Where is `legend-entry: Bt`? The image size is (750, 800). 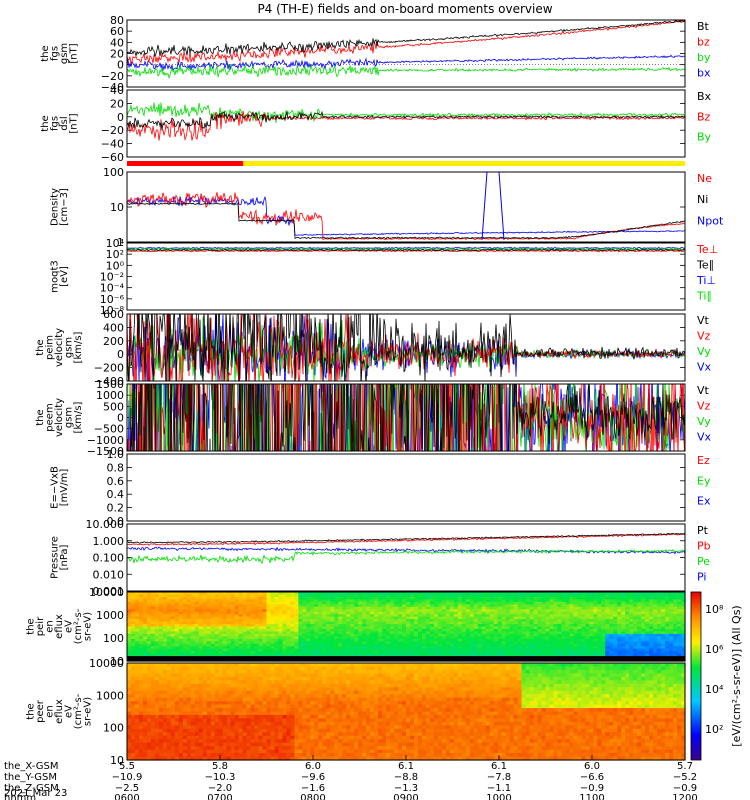 legend-entry: Bt is located at coordinates (703, 26).